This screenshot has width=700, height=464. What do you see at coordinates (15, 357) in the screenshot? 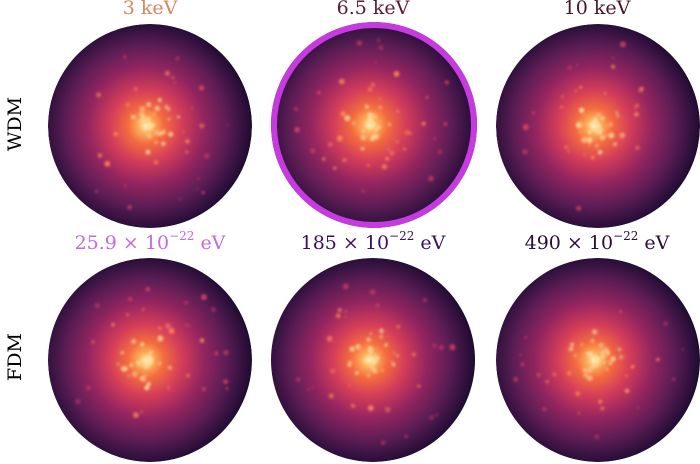
I see `row-label-fdm: FDM` at bounding box center [15, 357].